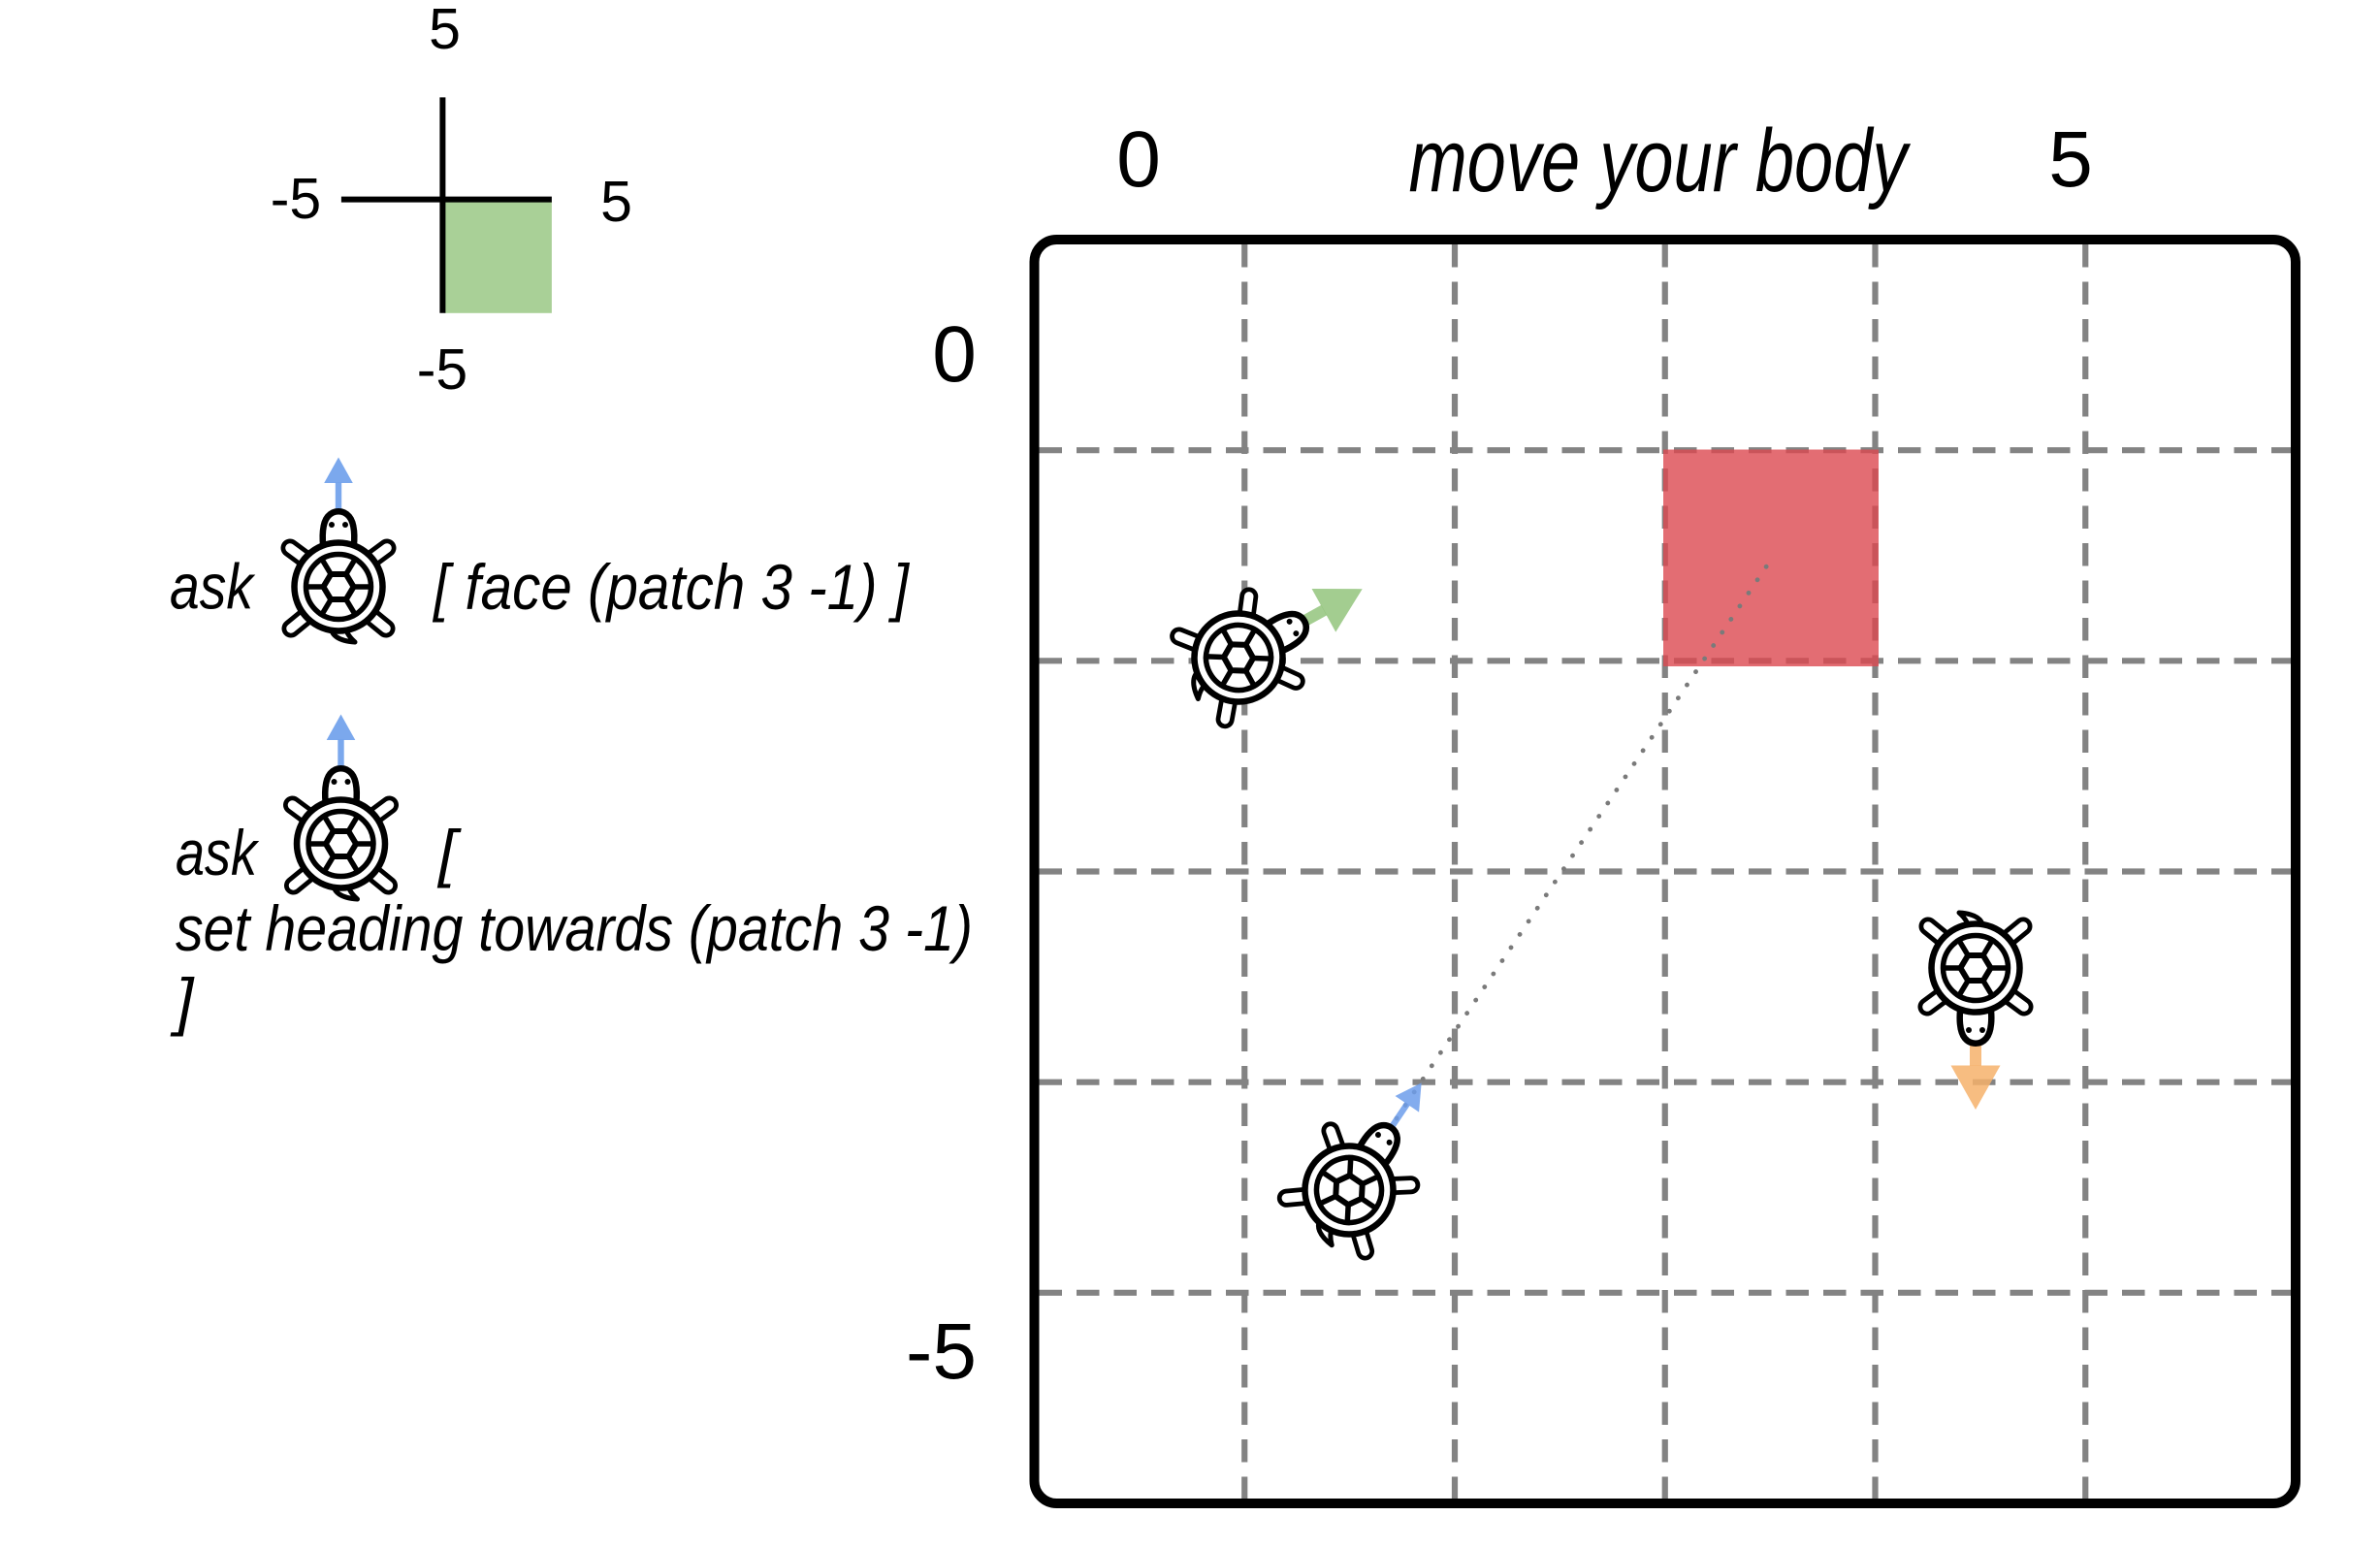  What do you see at coordinates (574, 928) in the screenshot?
I see `svg-text:set heading towards (patch 3 -: set heading towards (patch 3 -1)` at bounding box center [574, 928].